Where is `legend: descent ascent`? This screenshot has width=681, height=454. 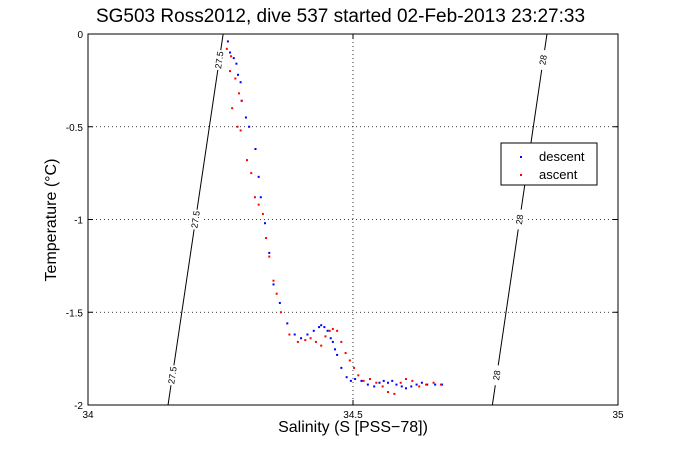
legend: descent ascent is located at coordinates (549, 164).